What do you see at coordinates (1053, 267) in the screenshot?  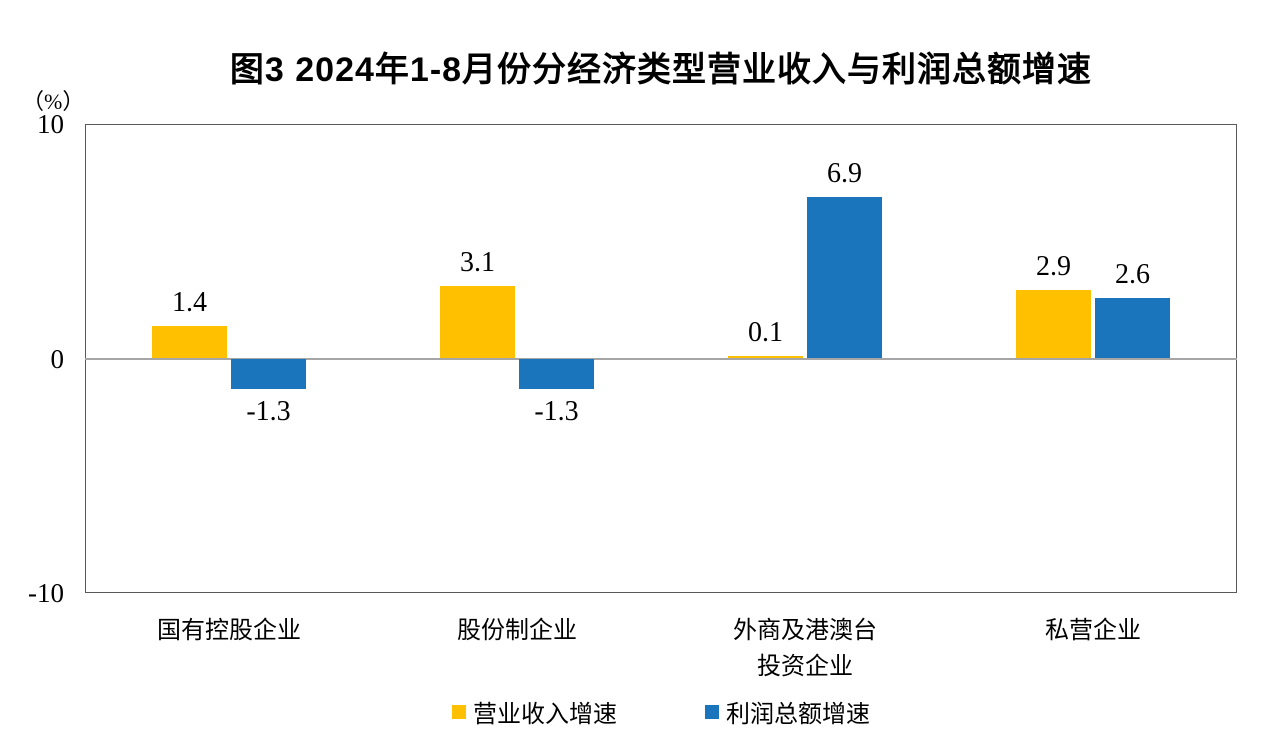 I see `bar-value-label: 2.9` at bounding box center [1053, 267].